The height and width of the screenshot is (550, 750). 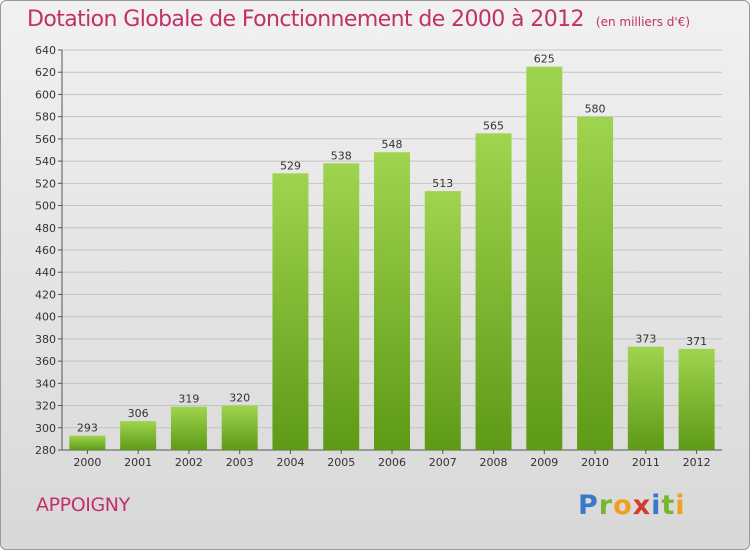 I want to click on y-tick-label: 460, so click(x=45, y=250).